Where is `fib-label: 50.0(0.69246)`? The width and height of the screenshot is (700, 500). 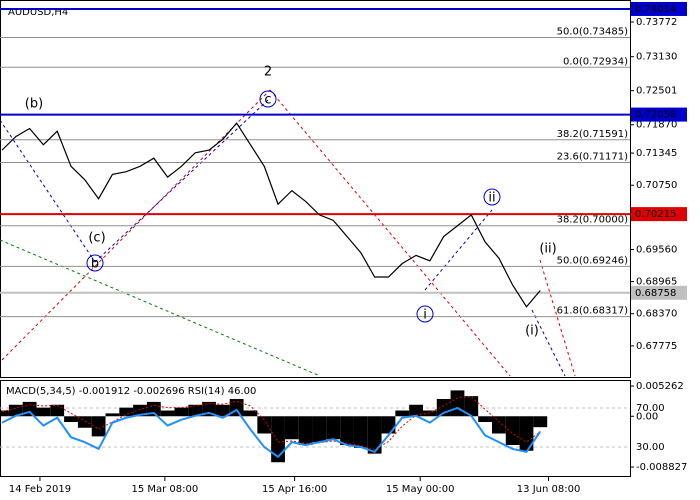
fib-label: 50.0(0.69246) is located at coordinates (593, 260).